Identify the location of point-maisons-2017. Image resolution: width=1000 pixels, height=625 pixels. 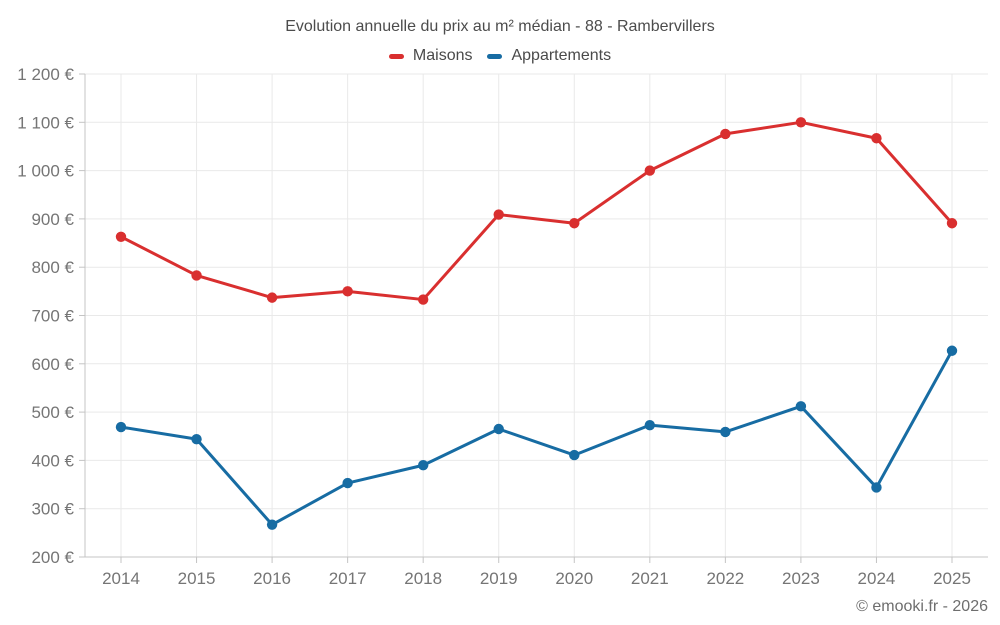
(347, 291).